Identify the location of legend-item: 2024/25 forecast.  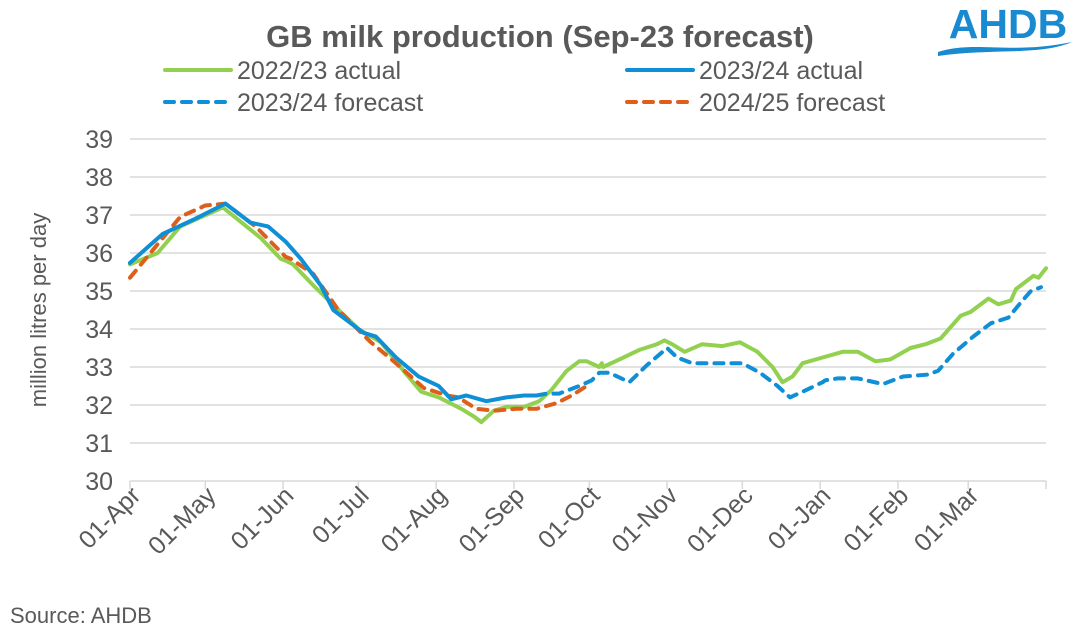
(755, 103).